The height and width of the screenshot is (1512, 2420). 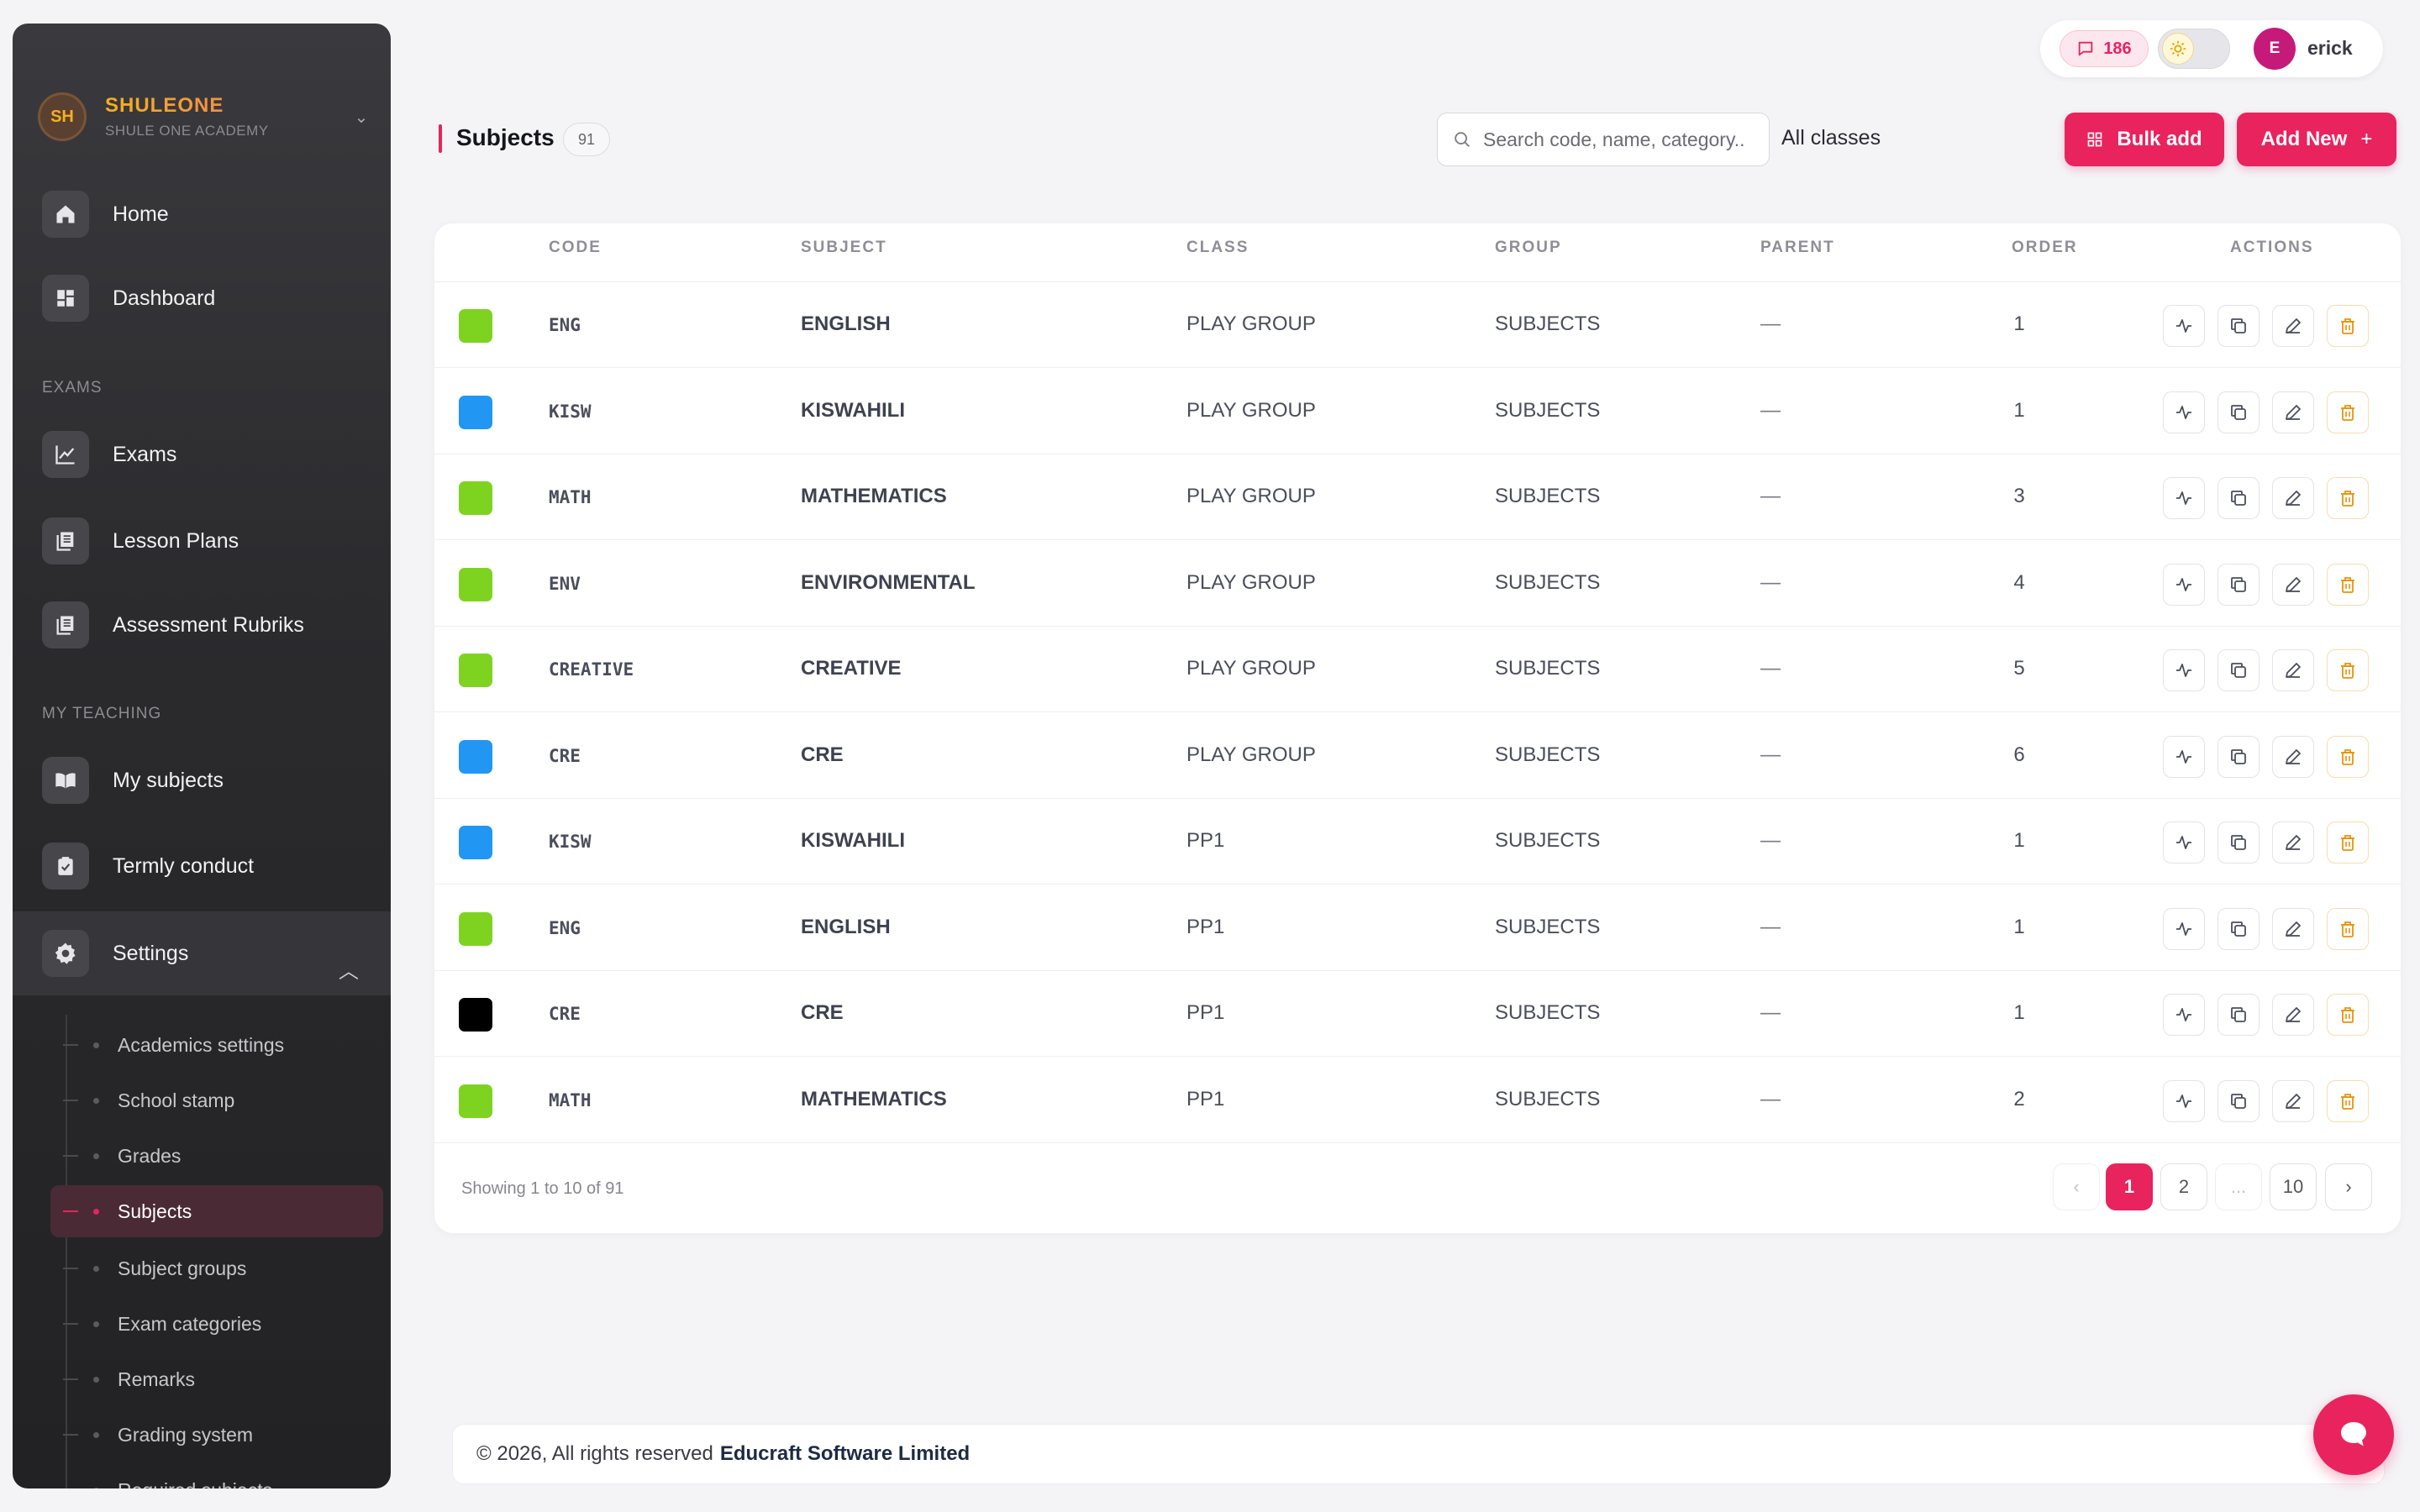 What do you see at coordinates (2129, 1186) in the screenshot?
I see `pagination-page-1: 1` at bounding box center [2129, 1186].